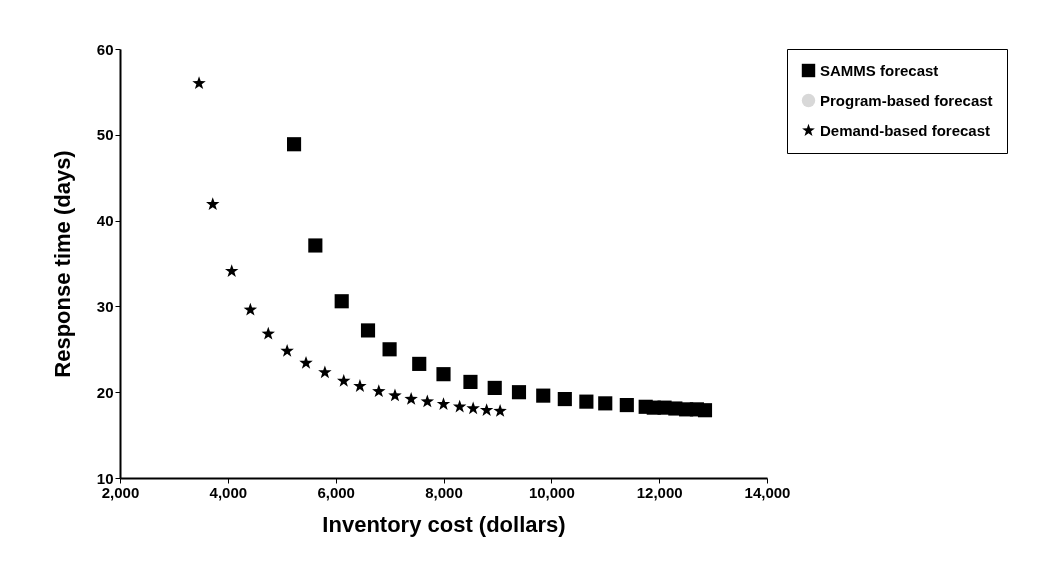 The width and height of the screenshot is (1049, 583). What do you see at coordinates (62, 264) in the screenshot?
I see `y-axis-title: Response time (days)` at bounding box center [62, 264].